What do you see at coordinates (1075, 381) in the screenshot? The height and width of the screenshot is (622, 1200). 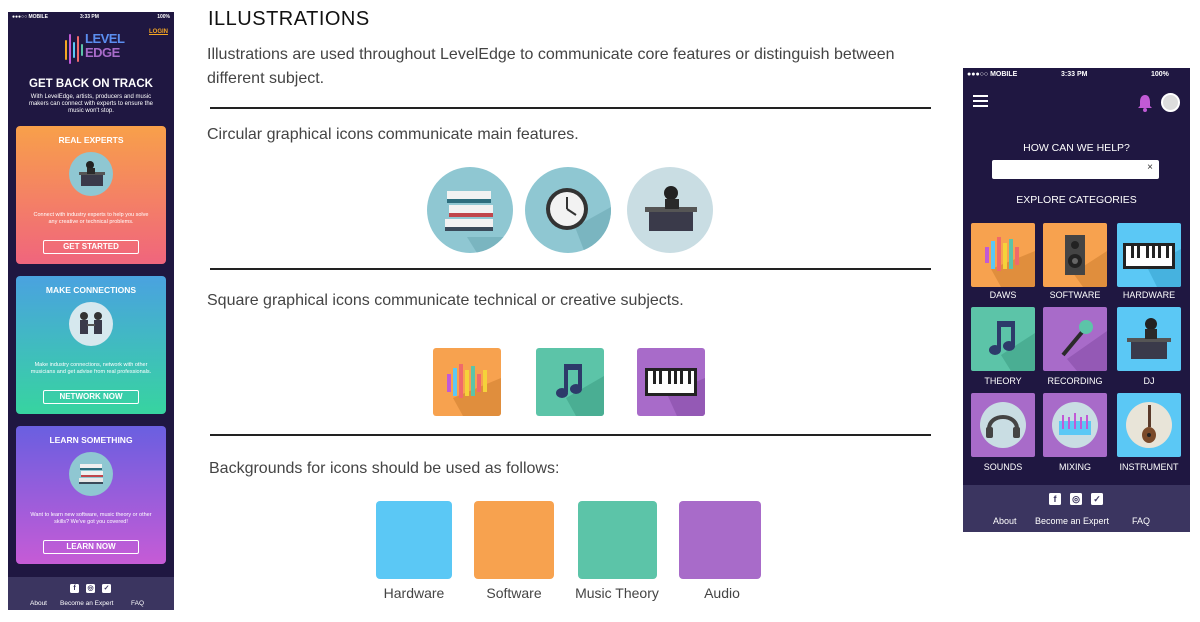 I see `category-label: RECORDING` at bounding box center [1075, 381].